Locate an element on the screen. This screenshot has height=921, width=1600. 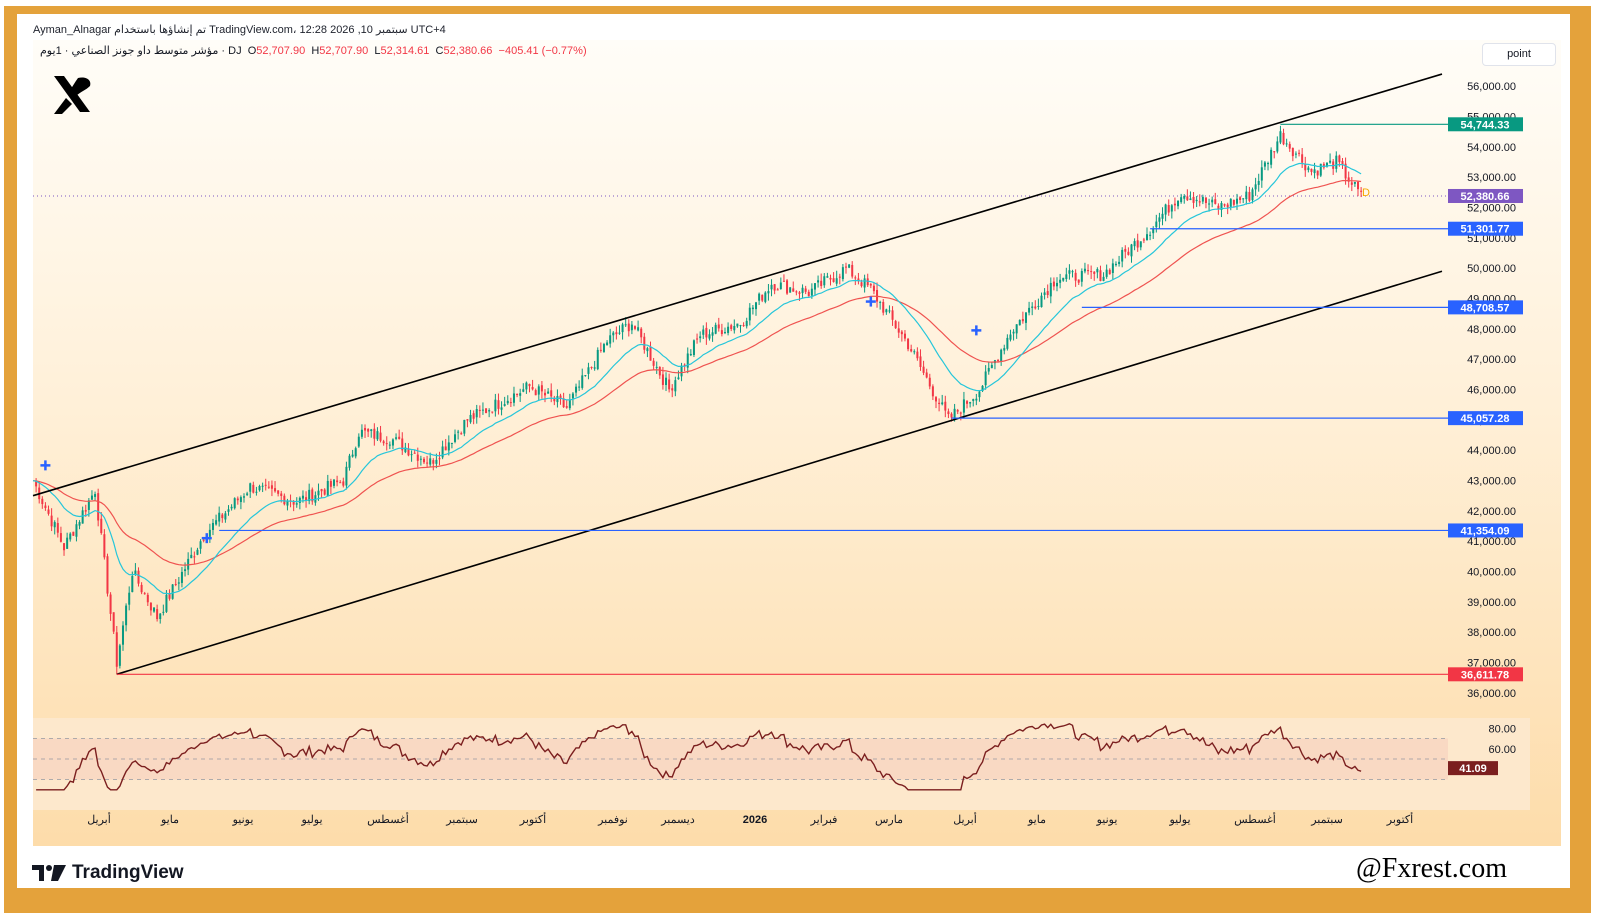
level-tag-resistance-high is located at coordinates (1485, 124).